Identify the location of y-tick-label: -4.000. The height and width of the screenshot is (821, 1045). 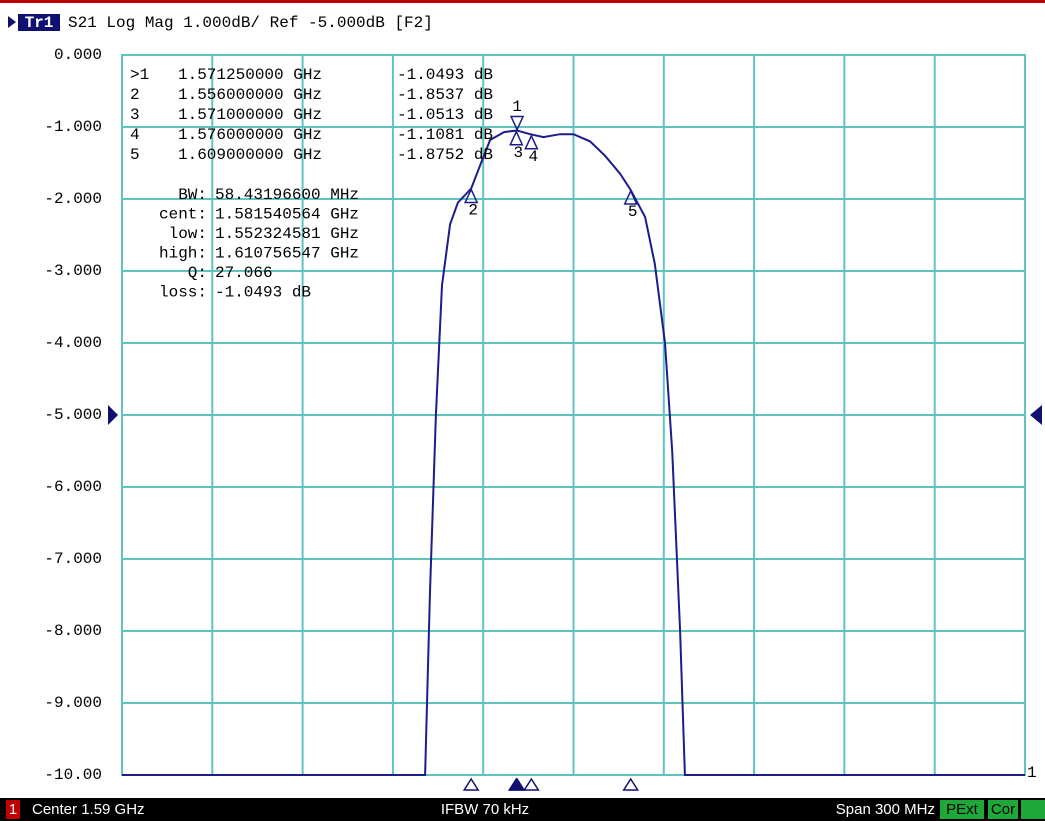
(73, 343).